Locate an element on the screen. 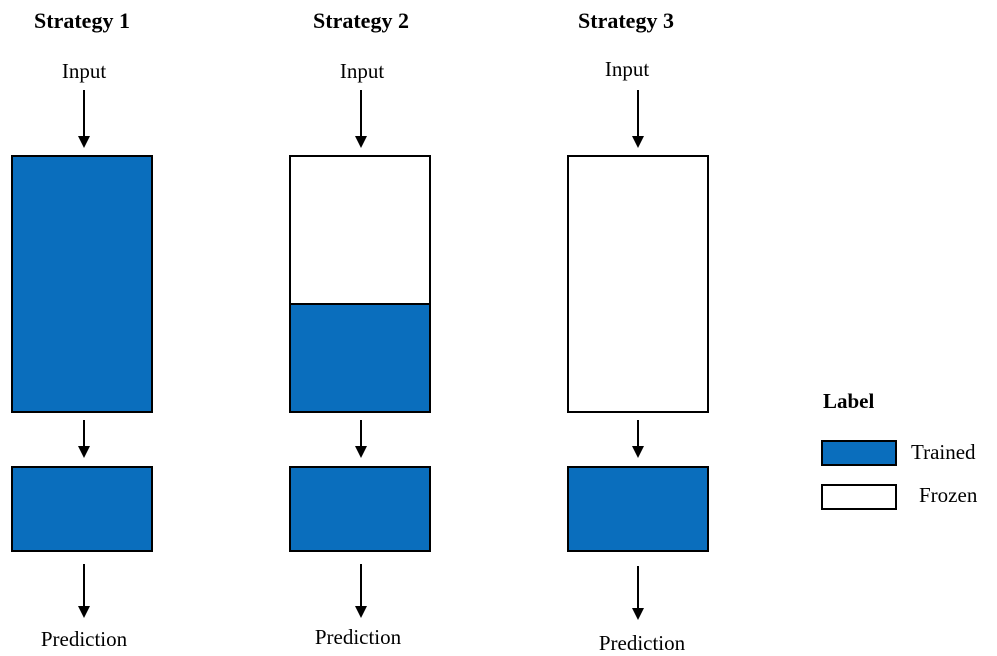 The image size is (997, 656). strategy-2-output-label: Prediction is located at coordinates (358, 637).